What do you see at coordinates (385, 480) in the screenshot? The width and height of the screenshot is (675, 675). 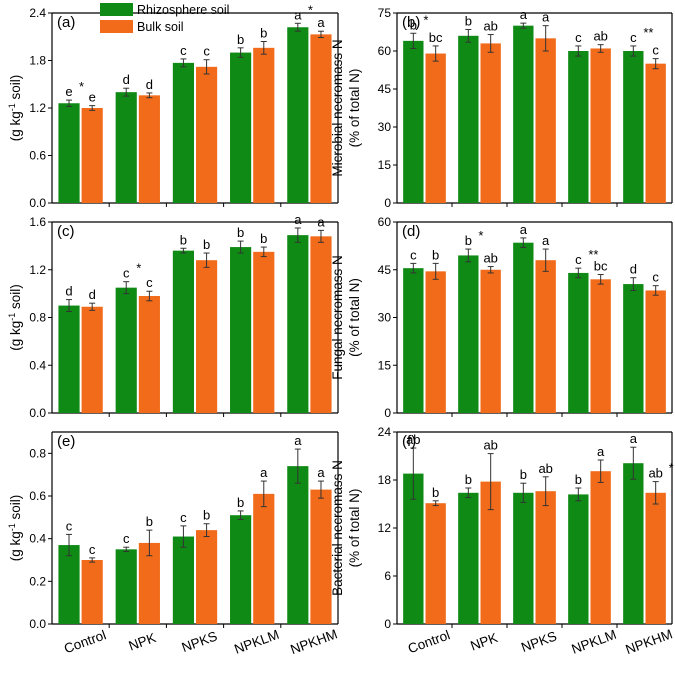 I see `y-tick-label: 18` at bounding box center [385, 480].